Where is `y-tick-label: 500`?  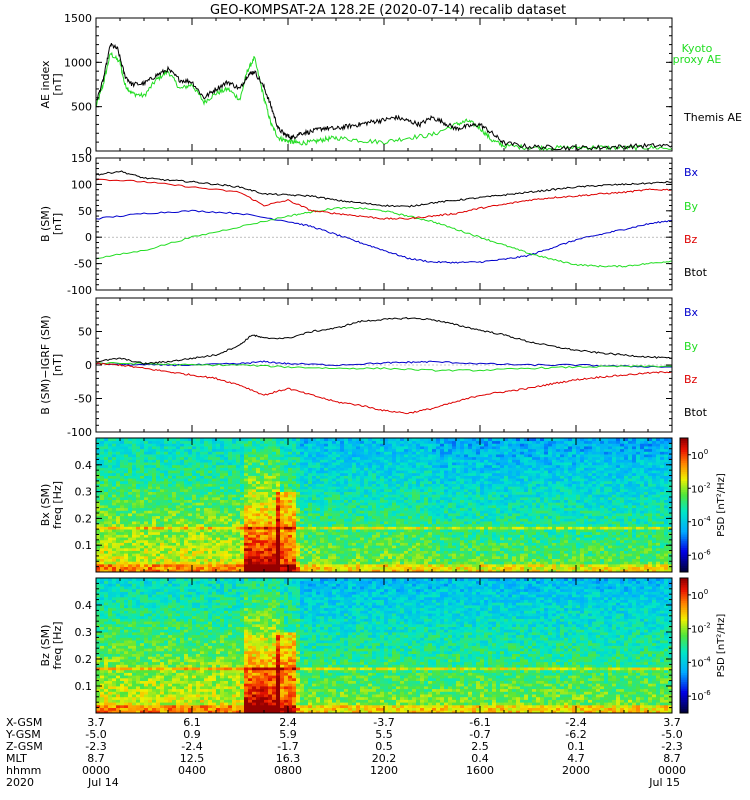
y-tick-label: 500 is located at coordinates (81, 107).